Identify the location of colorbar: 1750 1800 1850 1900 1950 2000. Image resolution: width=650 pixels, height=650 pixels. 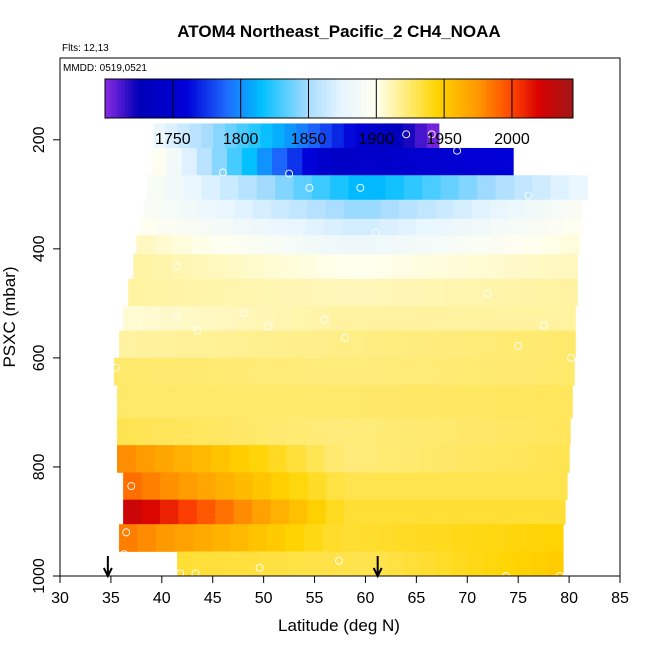
(339, 113).